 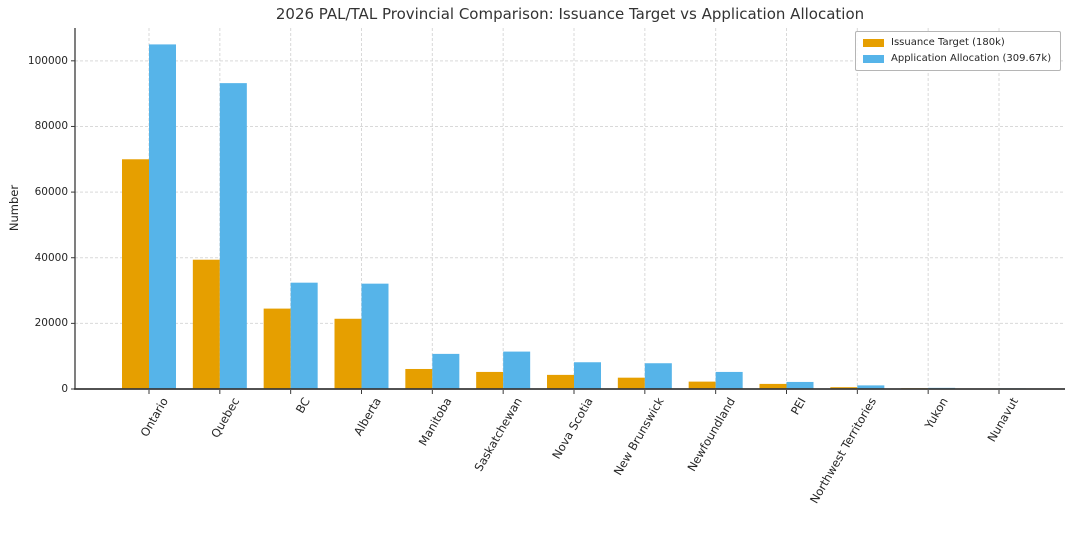 I want to click on y-tick-label-100000: 100000, so click(x=47, y=60).